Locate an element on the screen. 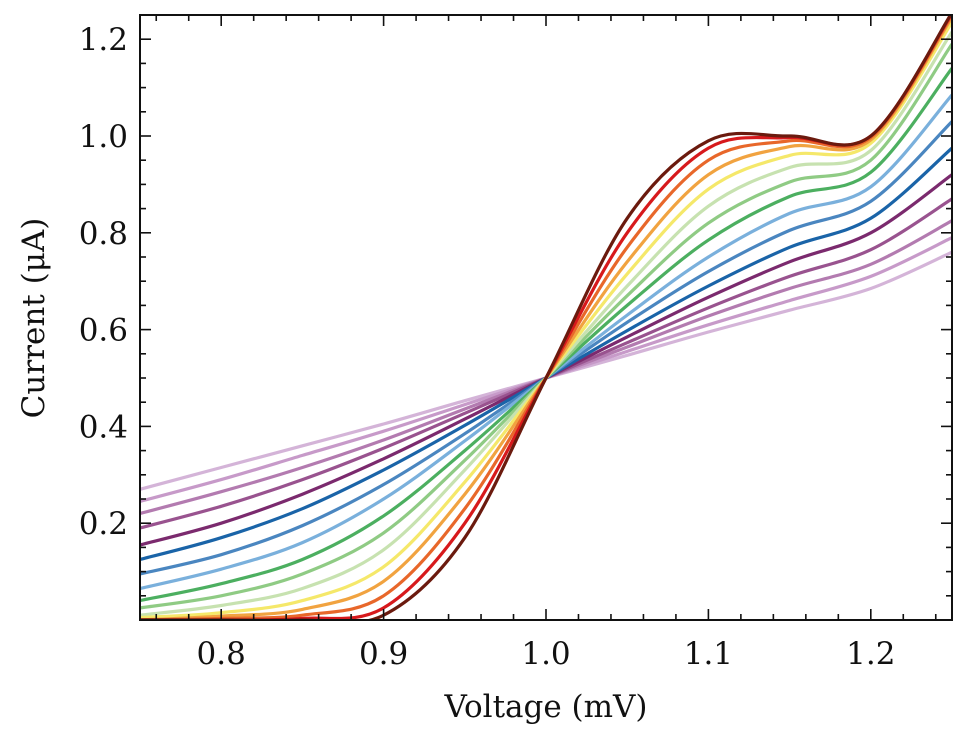 This screenshot has width=969, height=742. x-tick-label: 1.1 is located at coordinates (708, 654).